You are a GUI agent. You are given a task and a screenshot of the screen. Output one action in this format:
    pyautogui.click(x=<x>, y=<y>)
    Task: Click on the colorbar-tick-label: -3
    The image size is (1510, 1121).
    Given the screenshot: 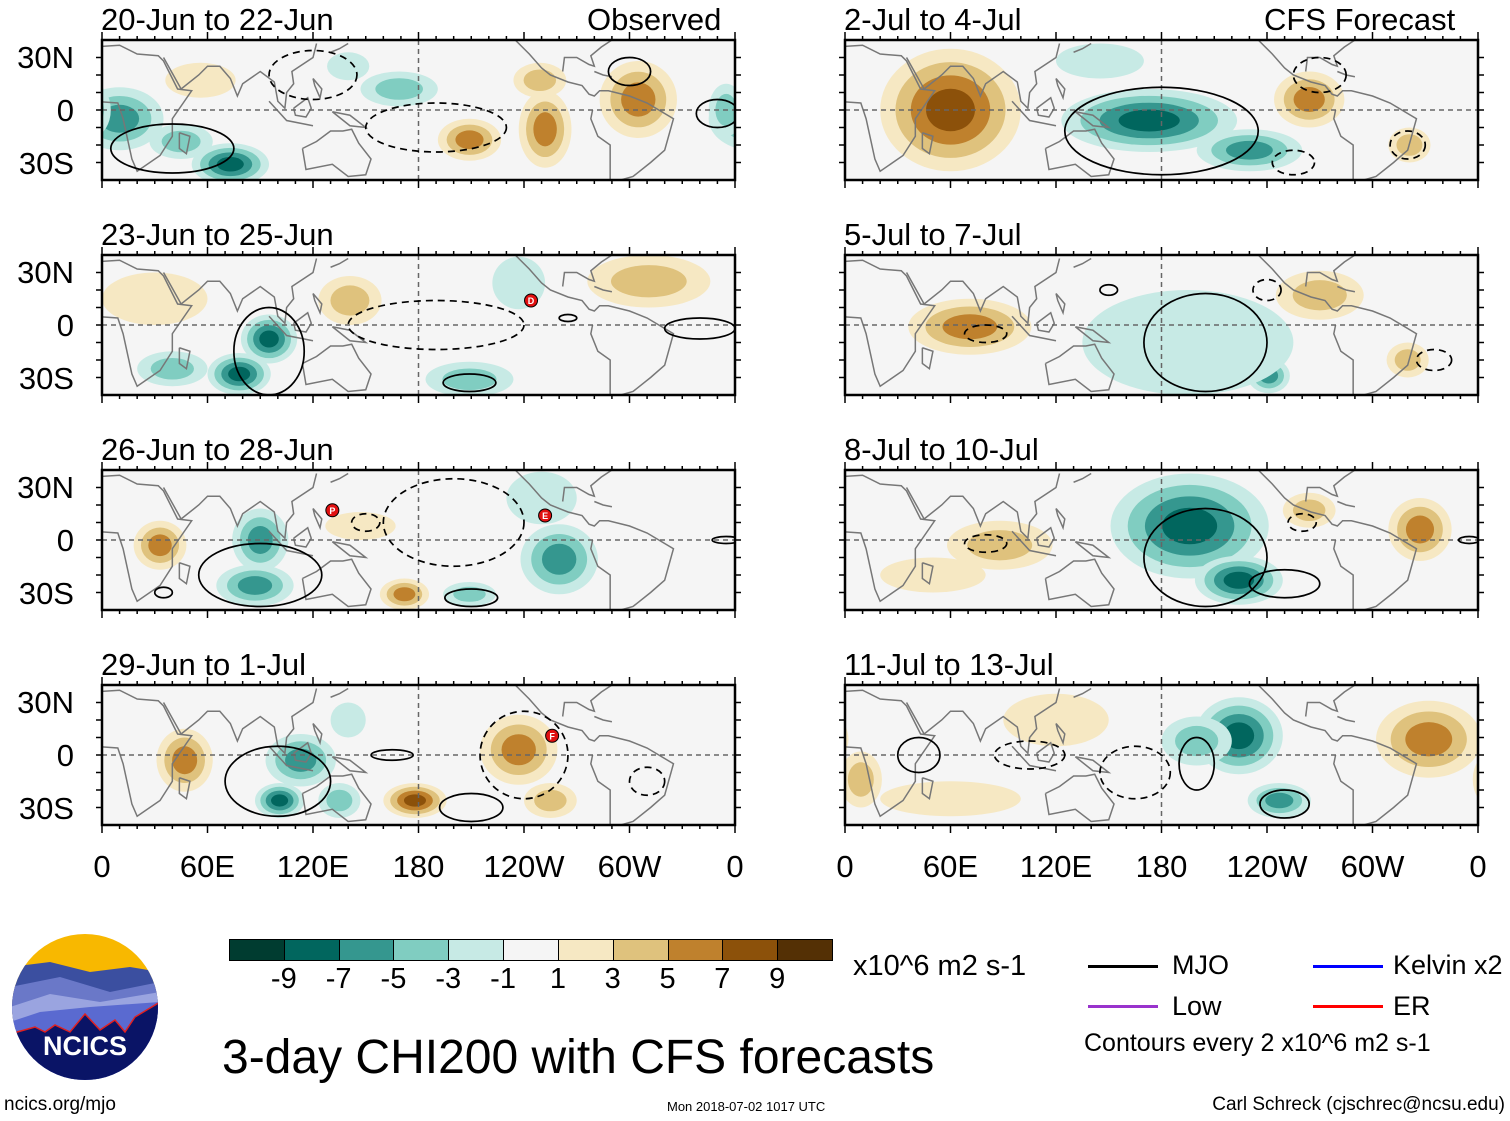 What is the action you would take?
    pyautogui.click(x=448, y=979)
    